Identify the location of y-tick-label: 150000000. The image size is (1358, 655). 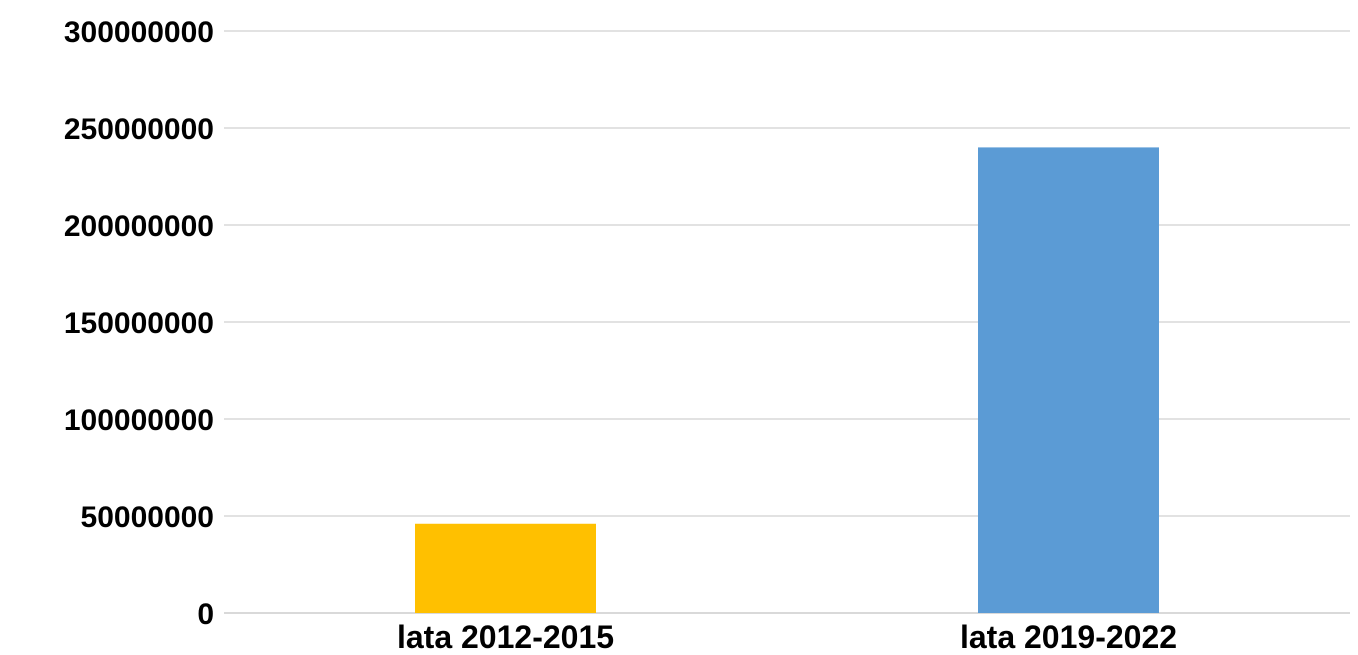
(139, 323).